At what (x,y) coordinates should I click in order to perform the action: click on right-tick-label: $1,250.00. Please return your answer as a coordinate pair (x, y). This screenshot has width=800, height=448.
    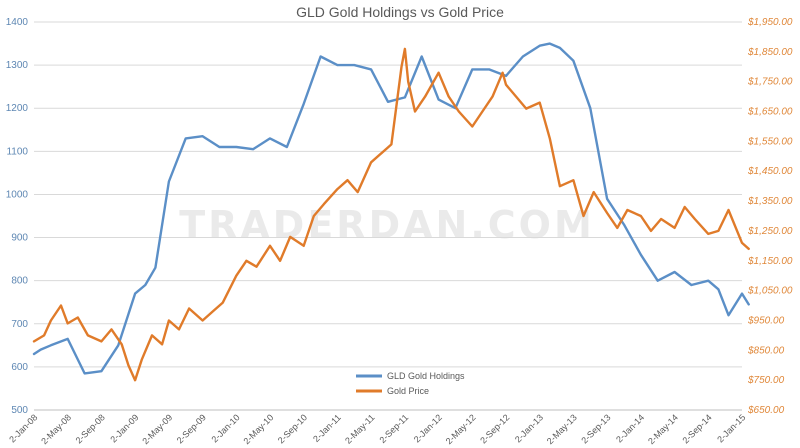
    Looking at the image, I should click on (770, 231).